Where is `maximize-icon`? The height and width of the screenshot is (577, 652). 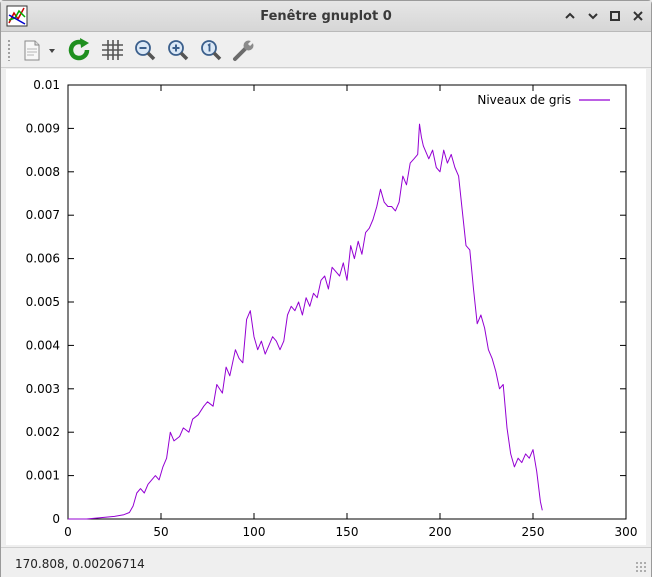
maximize-icon is located at coordinates (593, 16).